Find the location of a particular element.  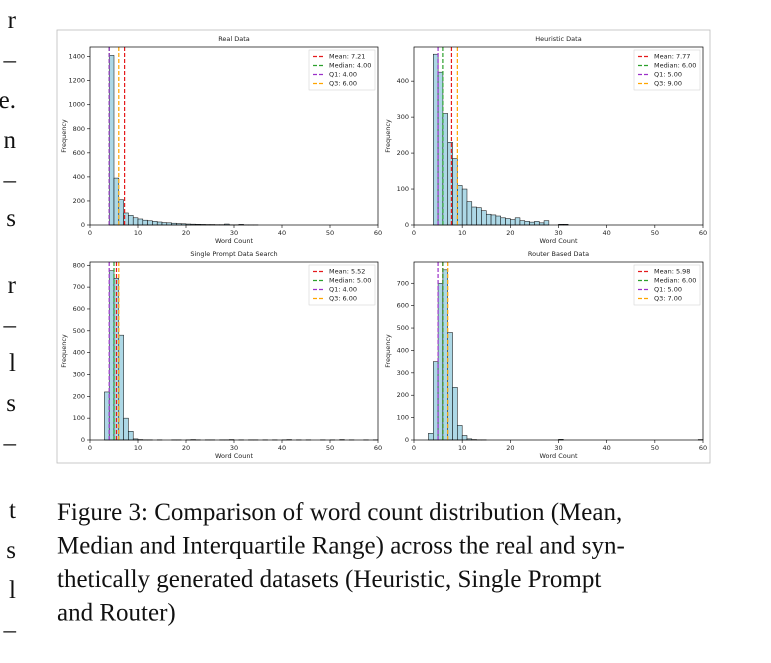

legend-label: Mean: 7.77 is located at coordinates (672, 57).